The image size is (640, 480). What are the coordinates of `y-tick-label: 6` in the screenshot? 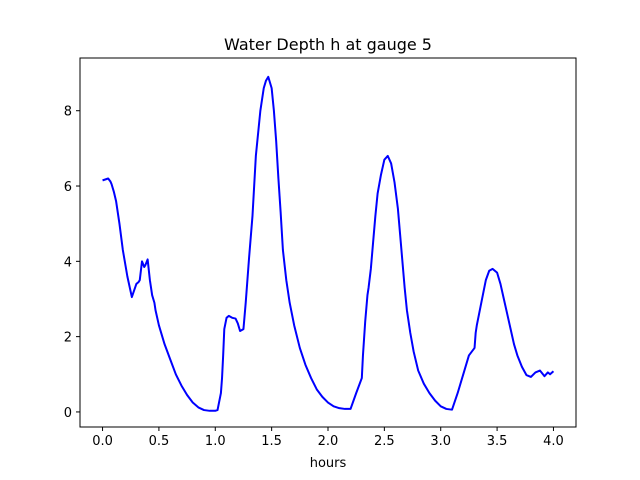 It's located at (68, 187).